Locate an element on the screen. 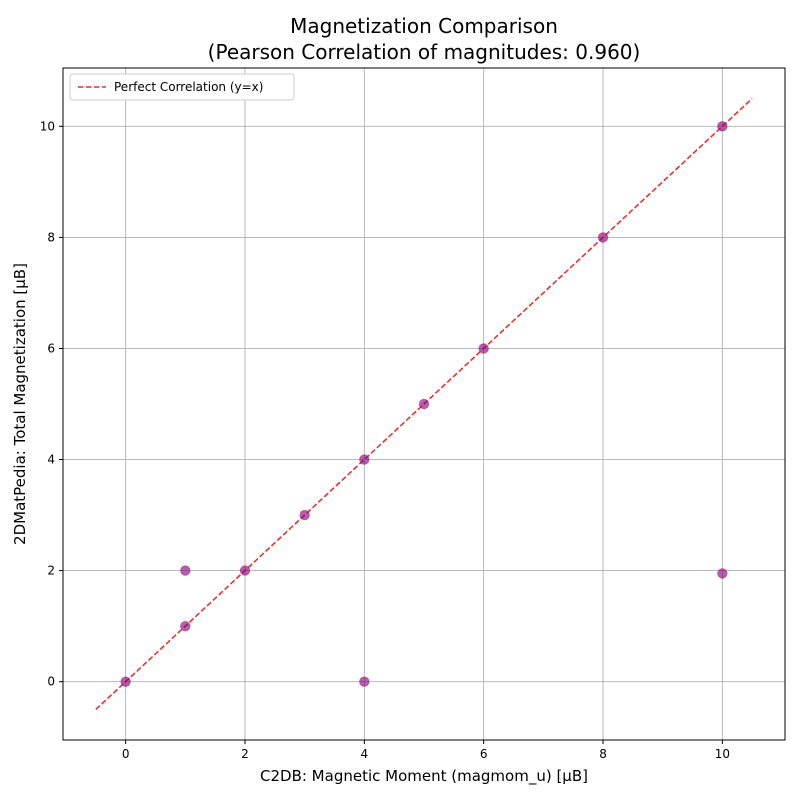 The width and height of the screenshot is (800, 800). y-tick-label: 8 is located at coordinates (51, 237).